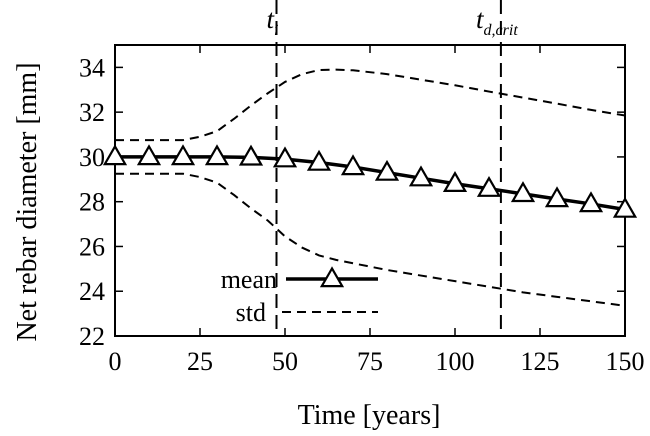  What do you see at coordinates (92, 246) in the screenshot?
I see `y-tick-label: 26` at bounding box center [92, 246].